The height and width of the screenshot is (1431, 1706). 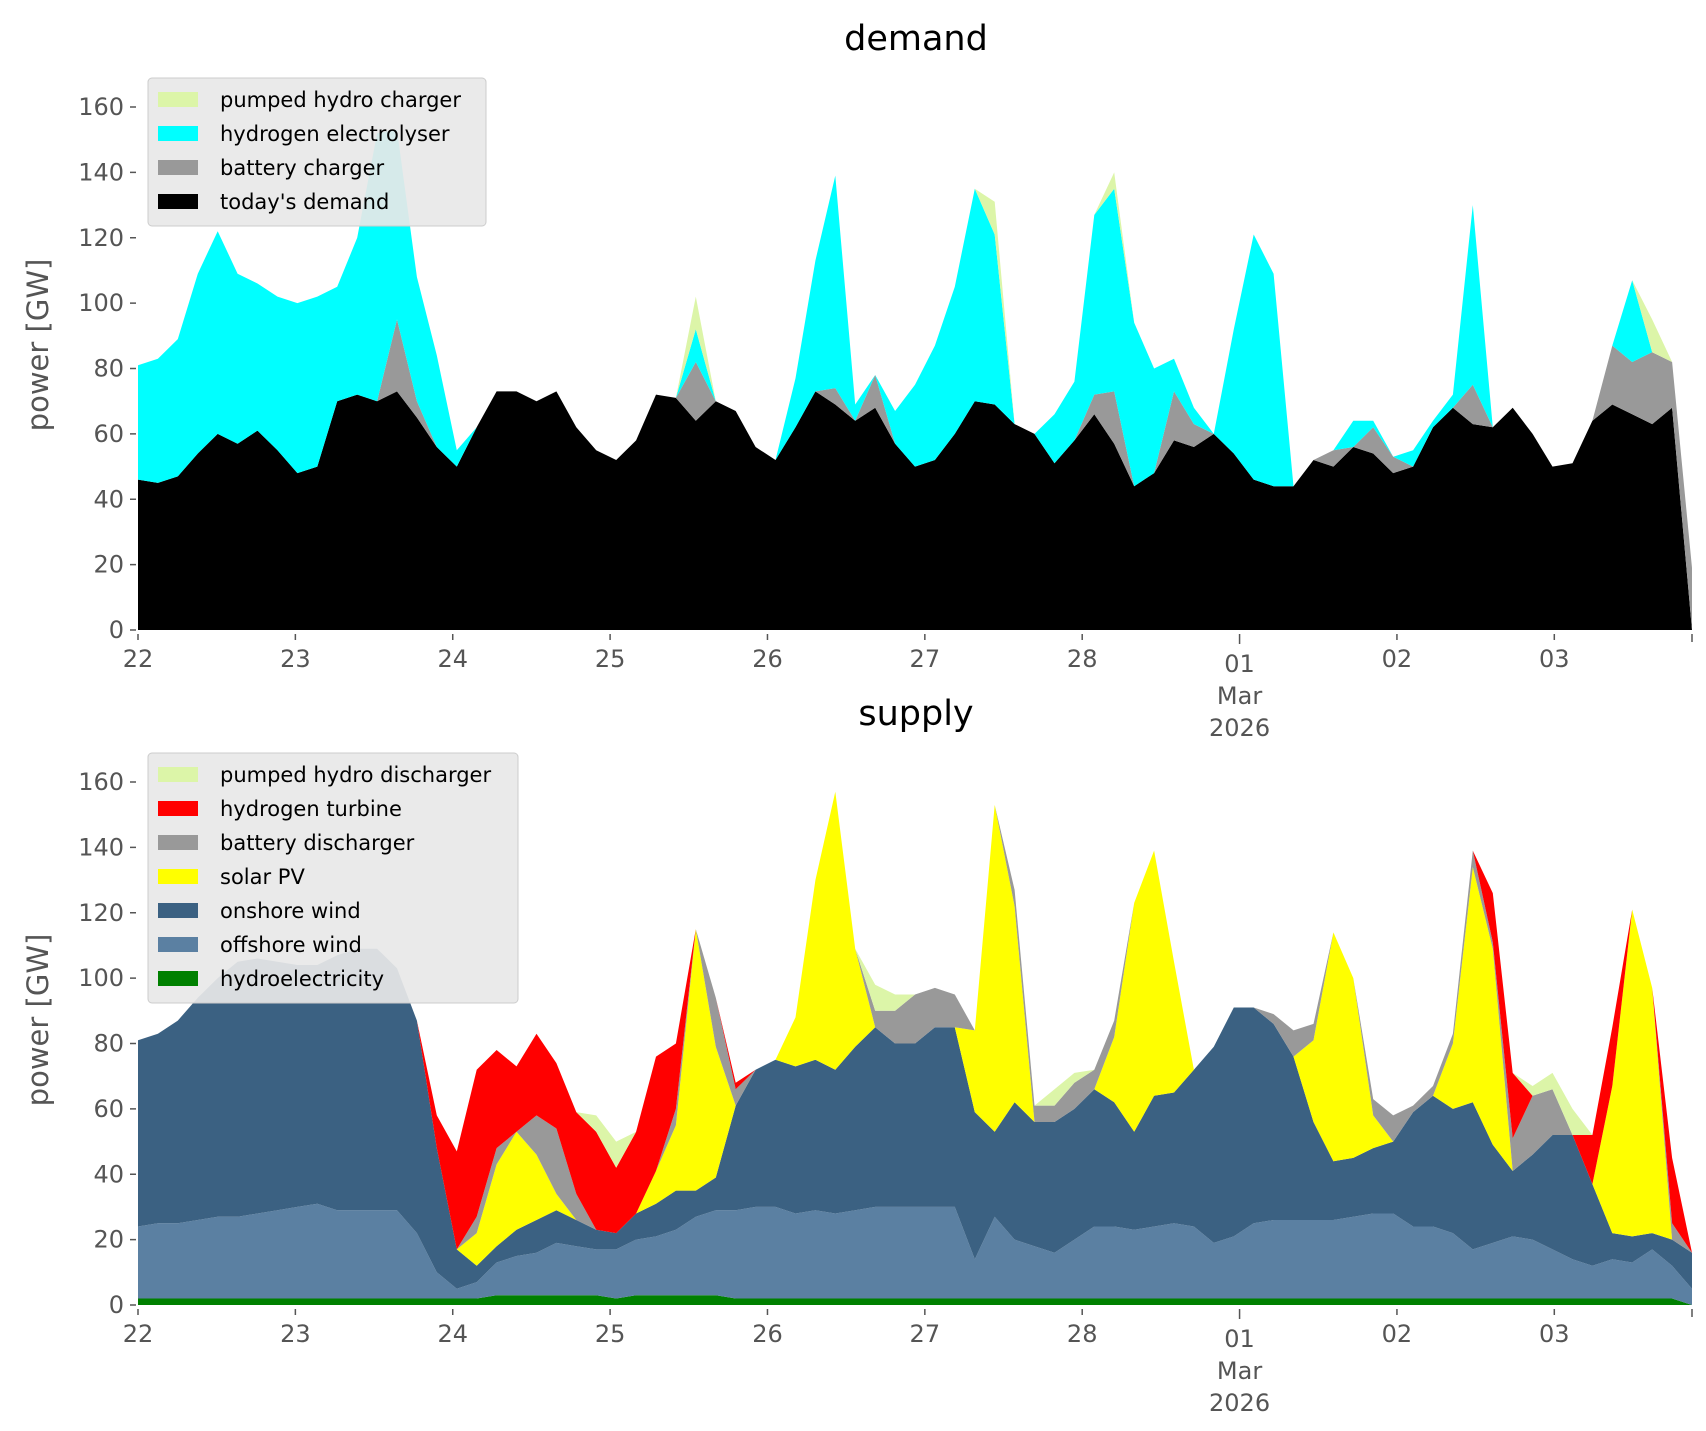 What do you see at coordinates (340, 100) in the screenshot?
I see `legend-label: pumped hydro charger` at bounding box center [340, 100].